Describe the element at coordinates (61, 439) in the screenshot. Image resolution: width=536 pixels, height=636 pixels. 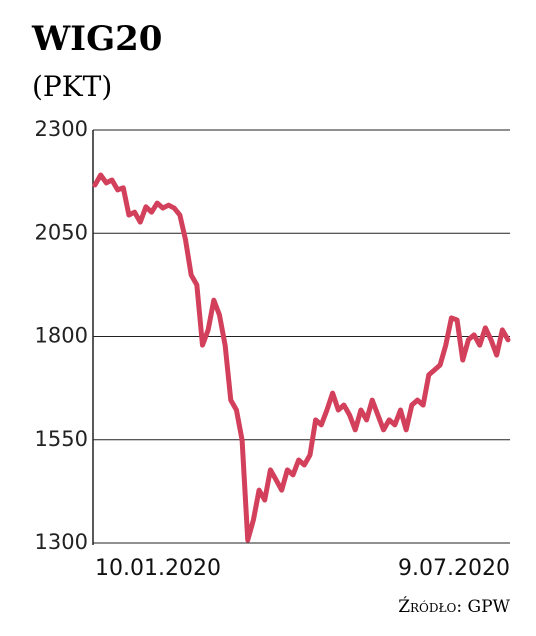
I see `y-tick-label: 1550` at that location.